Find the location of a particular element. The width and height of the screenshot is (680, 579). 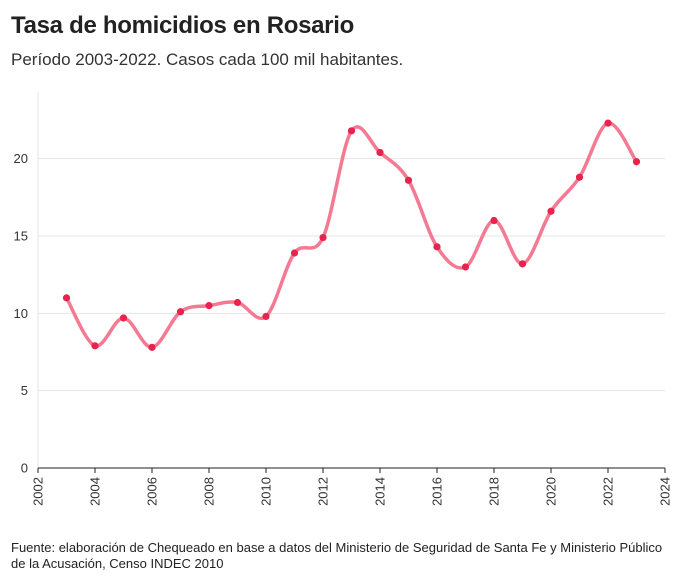

x-tick-label: 2016 is located at coordinates (437, 491).